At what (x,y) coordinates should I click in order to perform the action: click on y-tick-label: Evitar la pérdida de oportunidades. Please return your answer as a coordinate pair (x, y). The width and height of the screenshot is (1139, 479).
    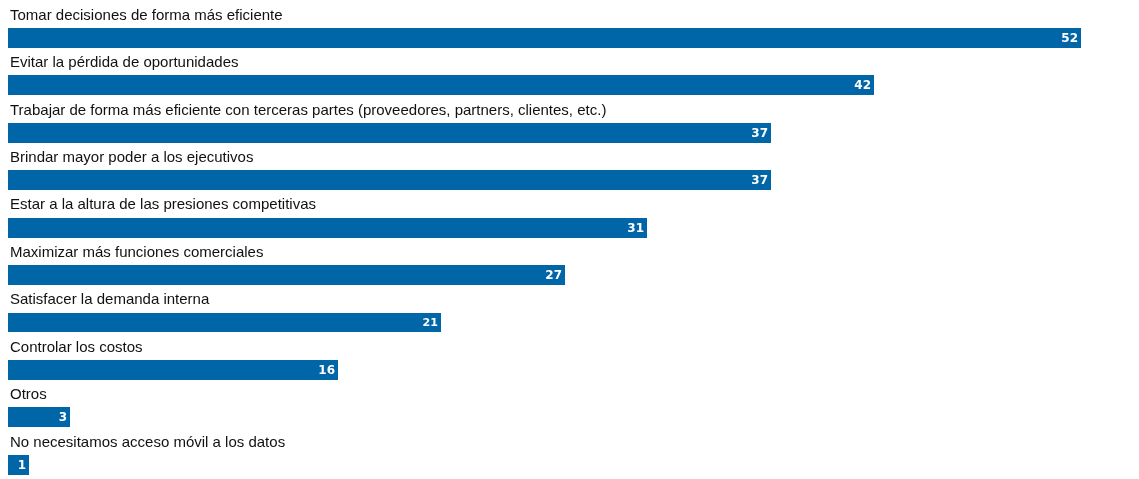
    Looking at the image, I should click on (124, 61).